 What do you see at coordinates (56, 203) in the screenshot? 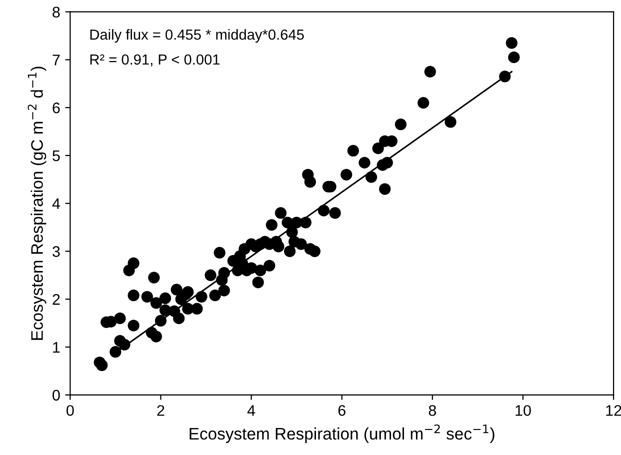
I see `y-tick-label: 4` at bounding box center [56, 203].